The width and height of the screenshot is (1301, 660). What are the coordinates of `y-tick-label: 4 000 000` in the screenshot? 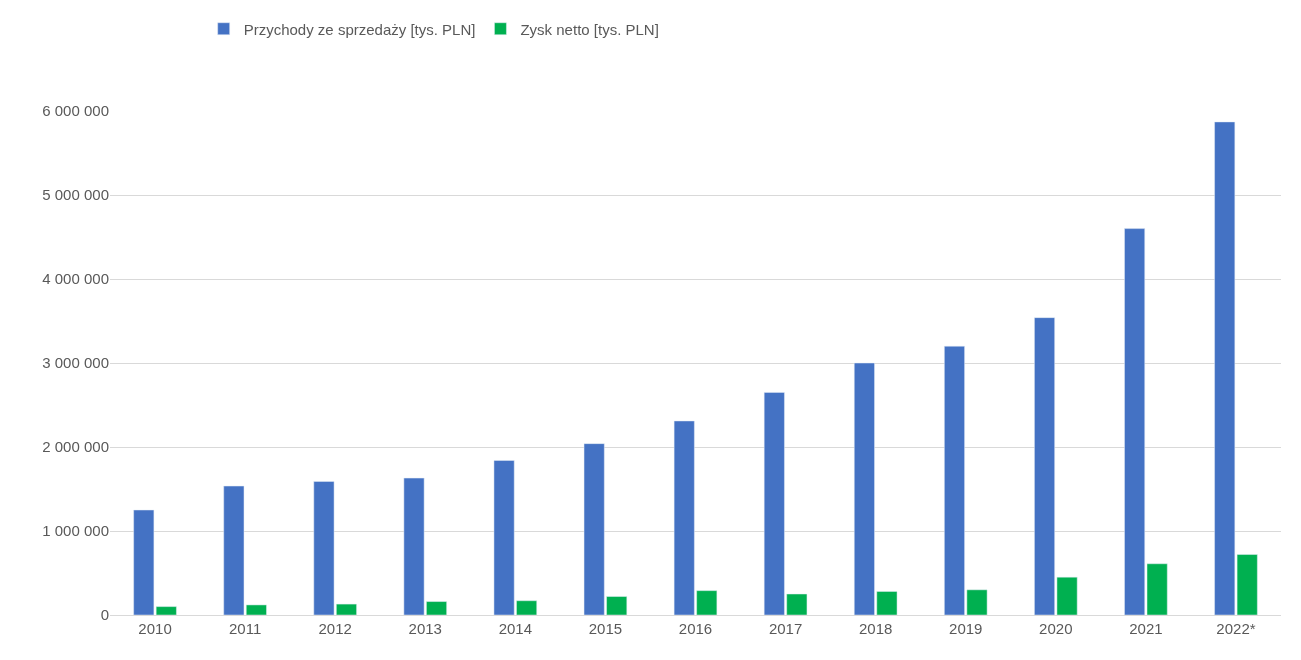 It's located at (75, 279).